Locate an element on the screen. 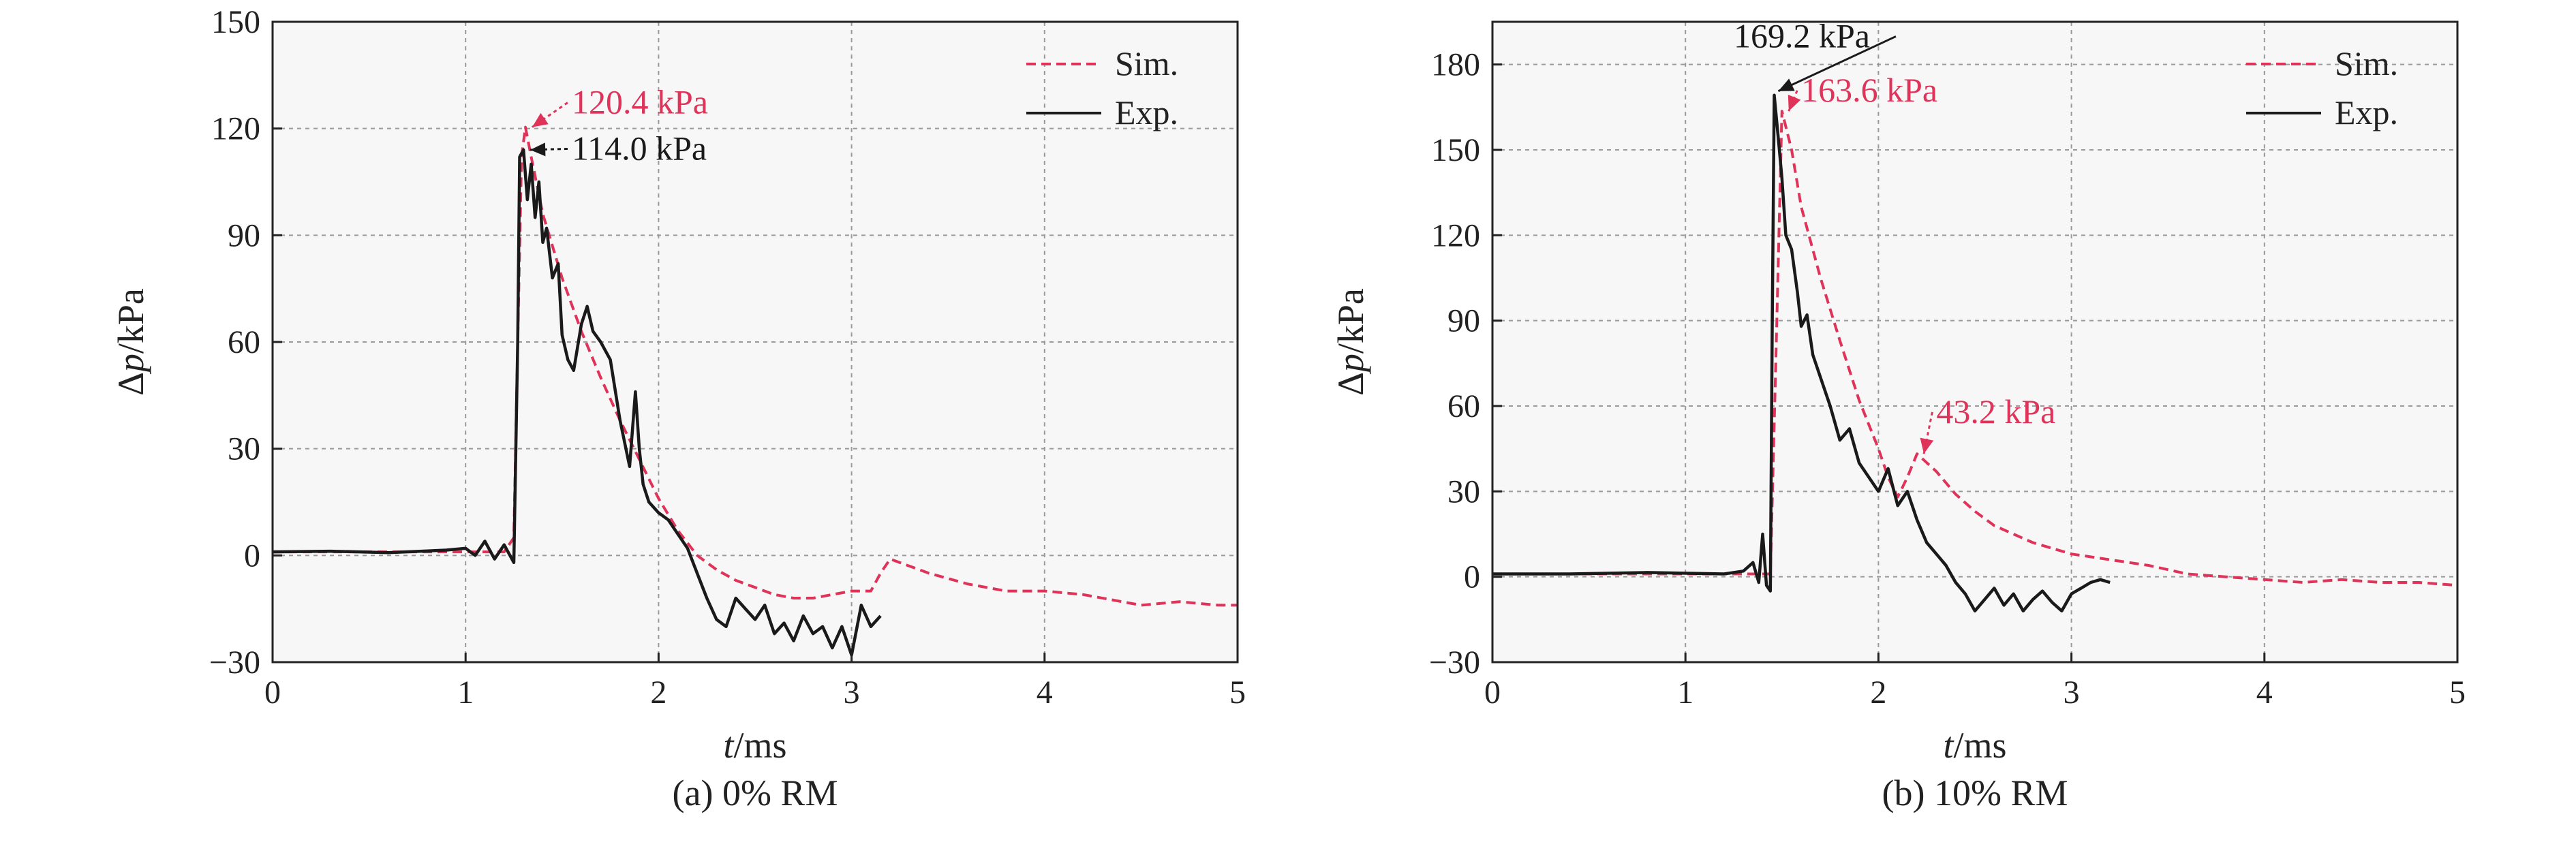  c0-ytick-label-1: 0 is located at coordinates (252, 555).